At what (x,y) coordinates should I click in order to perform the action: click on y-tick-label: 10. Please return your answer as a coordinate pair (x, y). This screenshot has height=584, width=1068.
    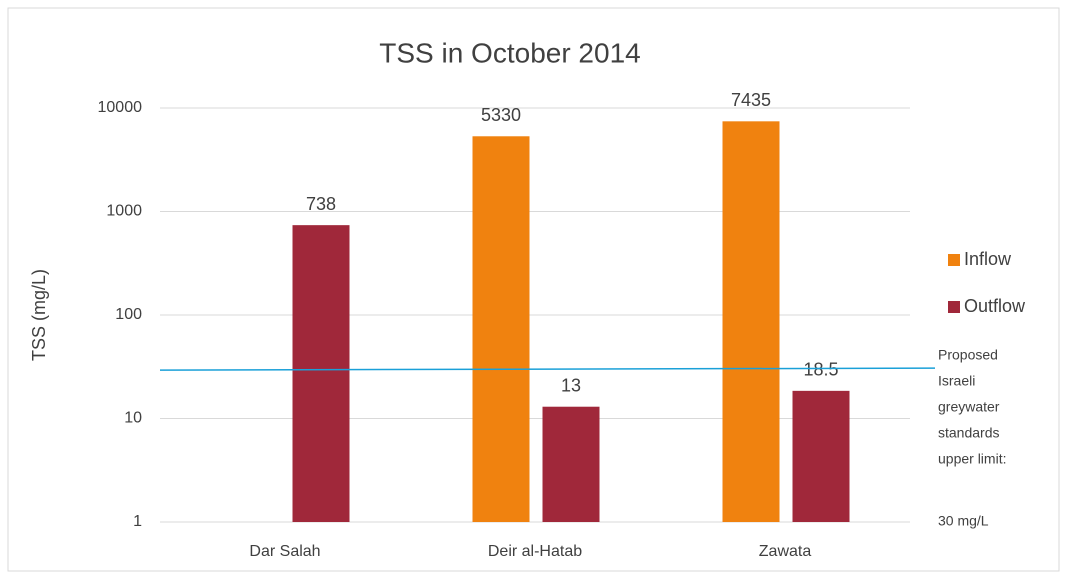
    Looking at the image, I should click on (133, 418).